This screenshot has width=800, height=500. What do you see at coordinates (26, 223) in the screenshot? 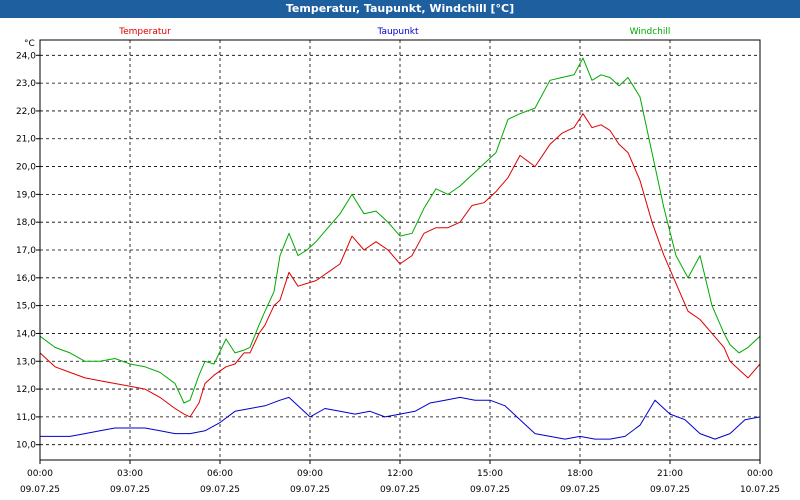
I see `y-tick-label: 18,0` at bounding box center [26, 223].